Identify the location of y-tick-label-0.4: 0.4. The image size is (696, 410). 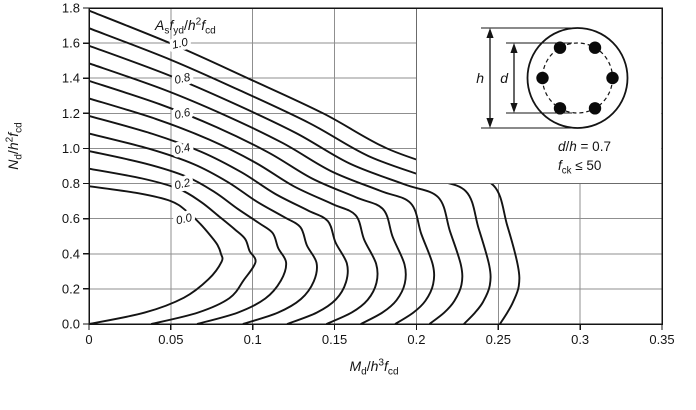
(71, 253).